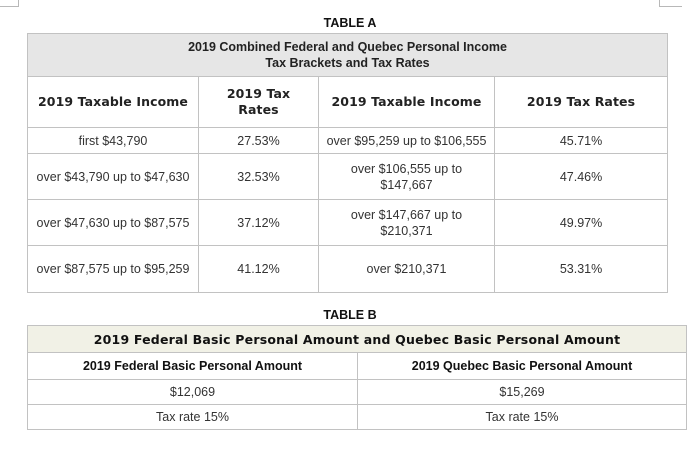  I want to click on column-header-taxable-income-2: 2019 Taxable Income, so click(406, 102).